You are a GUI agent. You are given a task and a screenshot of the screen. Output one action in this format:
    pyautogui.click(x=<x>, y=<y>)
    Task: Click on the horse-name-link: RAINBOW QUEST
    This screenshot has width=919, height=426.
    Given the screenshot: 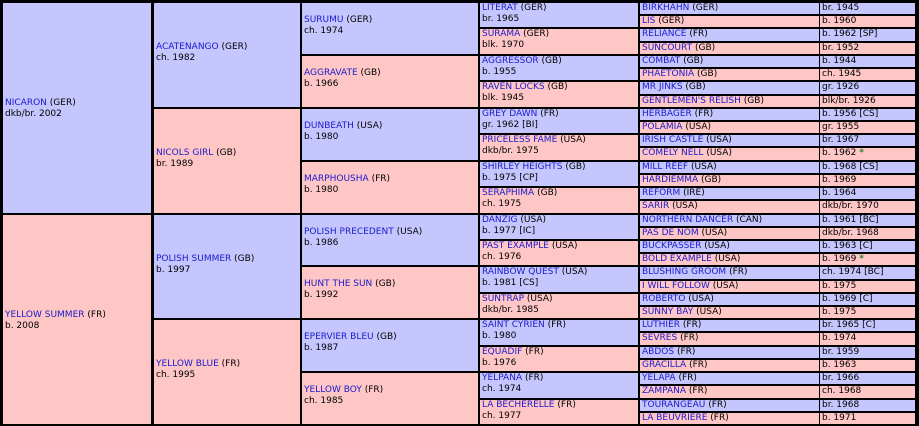 What is the action you would take?
    pyautogui.click(x=520, y=272)
    